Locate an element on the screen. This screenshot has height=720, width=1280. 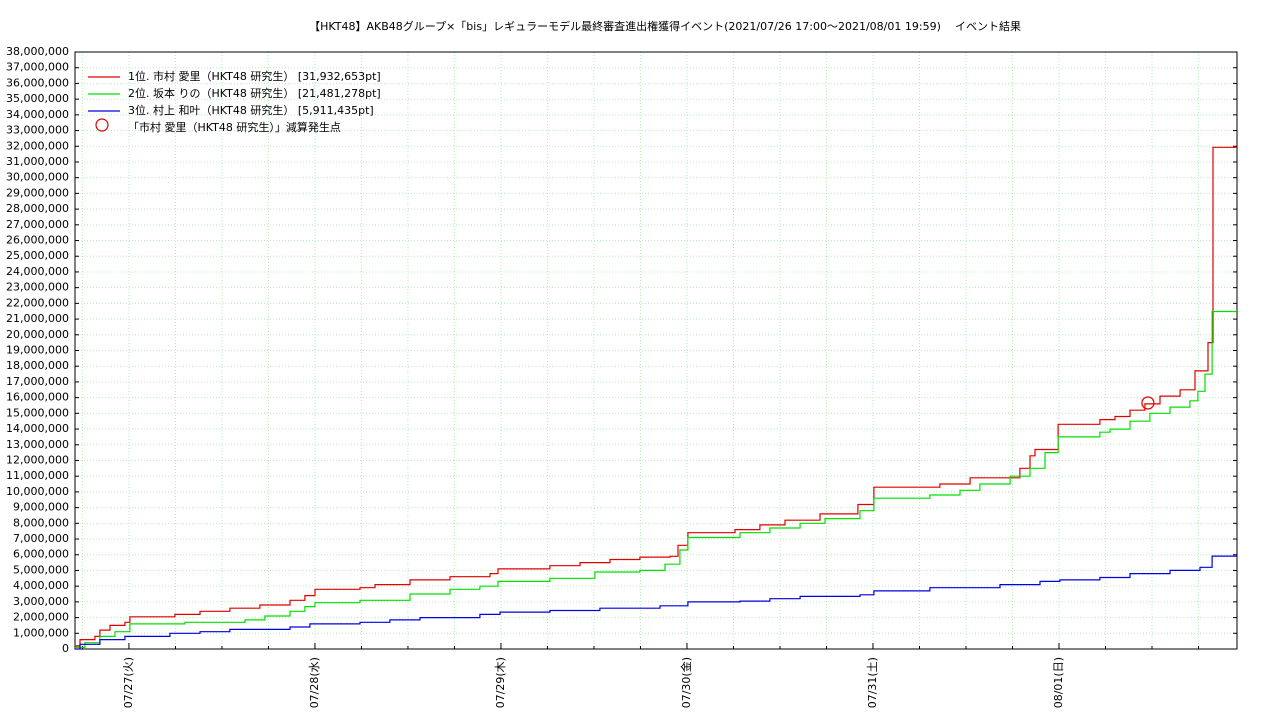
y-tick-label: 36,000,000 is located at coordinates (37, 82).